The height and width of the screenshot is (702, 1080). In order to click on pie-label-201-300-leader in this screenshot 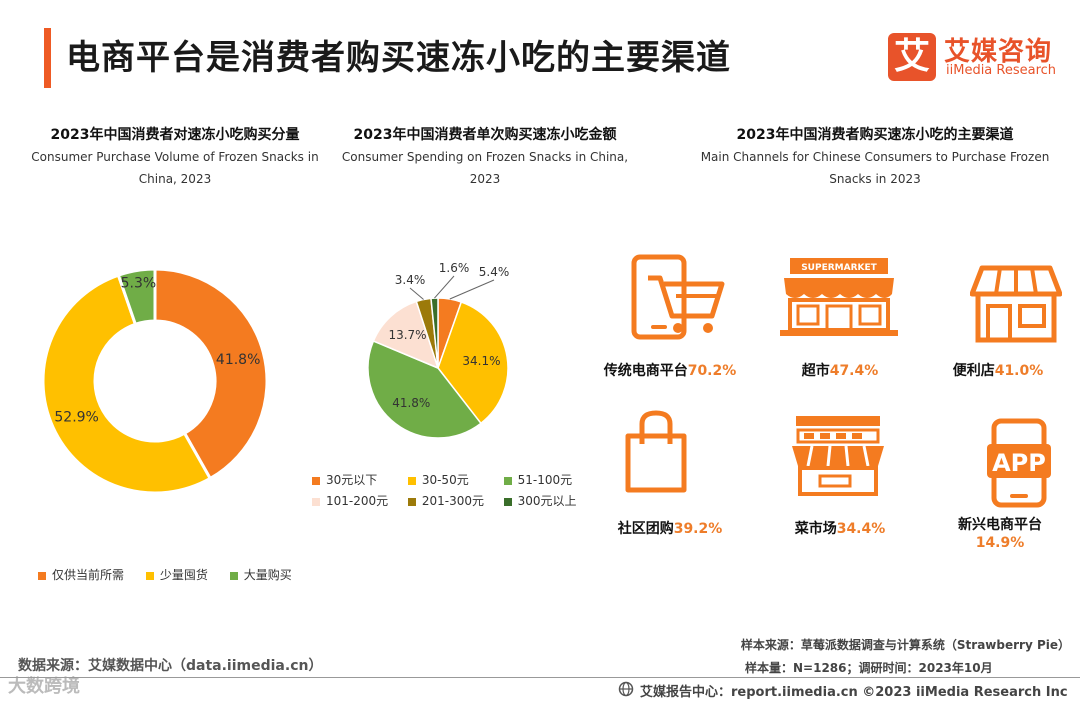, I will do `click(416, 293)`.